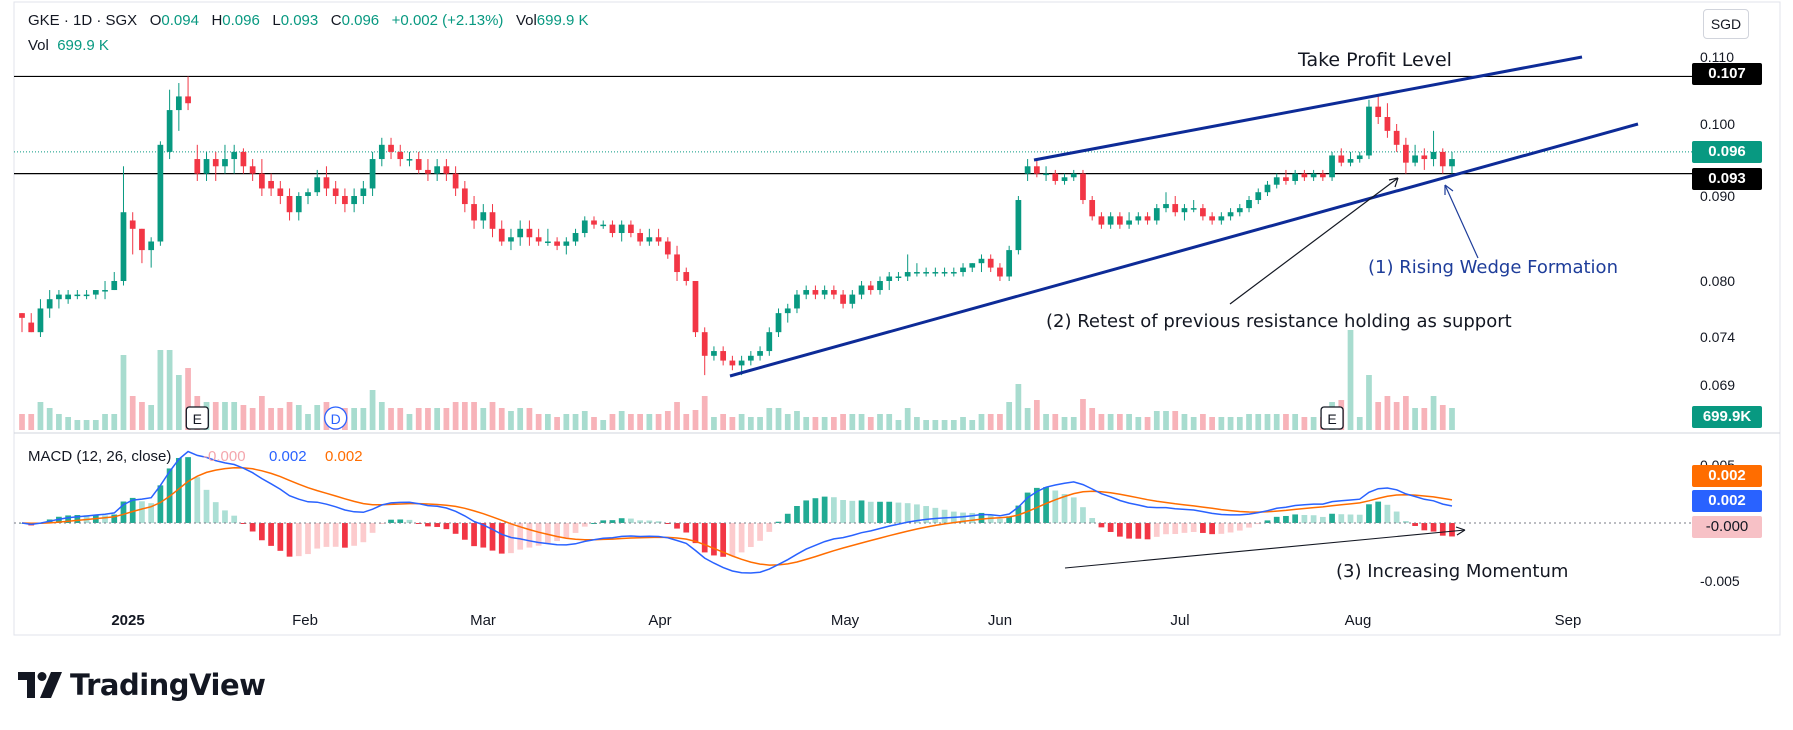 The width and height of the screenshot is (1793, 730). What do you see at coordinates (1308, 108) in the screenshot?
I see `wedge-upper-line` at bounding box center [1308, 108].